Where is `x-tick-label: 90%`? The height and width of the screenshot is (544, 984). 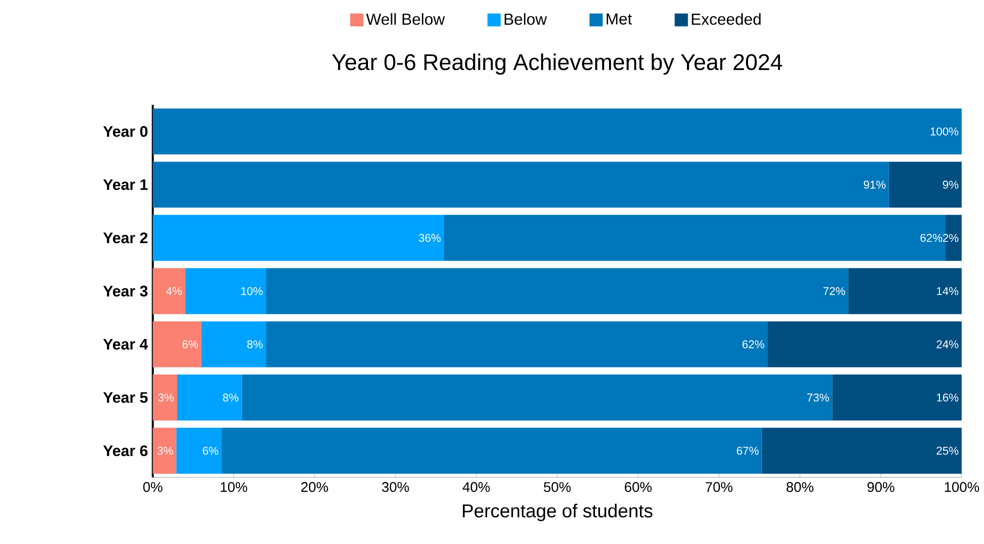
x-tick-label: 90% is located at coordinates (880, 487).